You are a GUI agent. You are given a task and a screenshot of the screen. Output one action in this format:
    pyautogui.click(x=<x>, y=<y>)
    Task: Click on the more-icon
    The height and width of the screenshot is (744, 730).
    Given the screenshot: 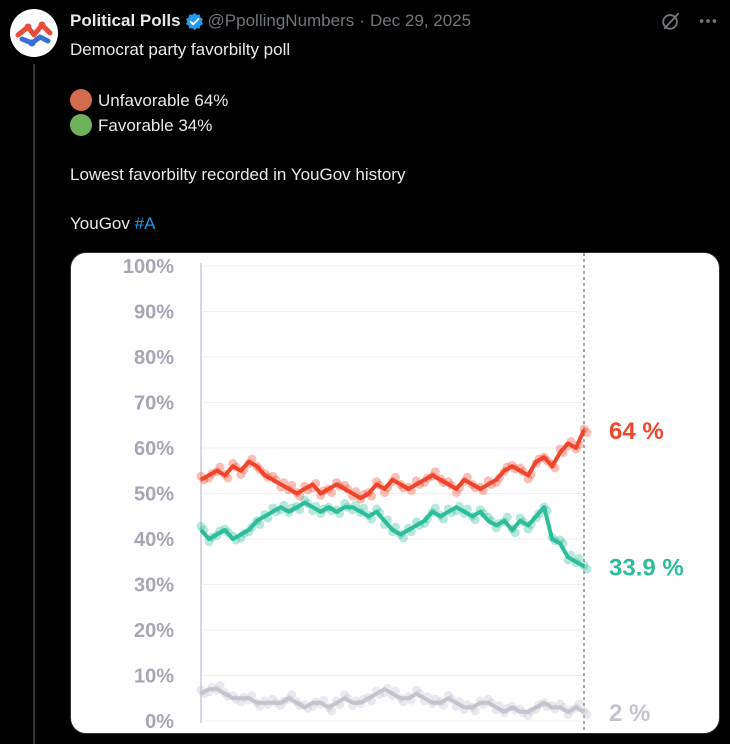 What is the action you would take?
    pyautogui.click(x=708, y=21)
    